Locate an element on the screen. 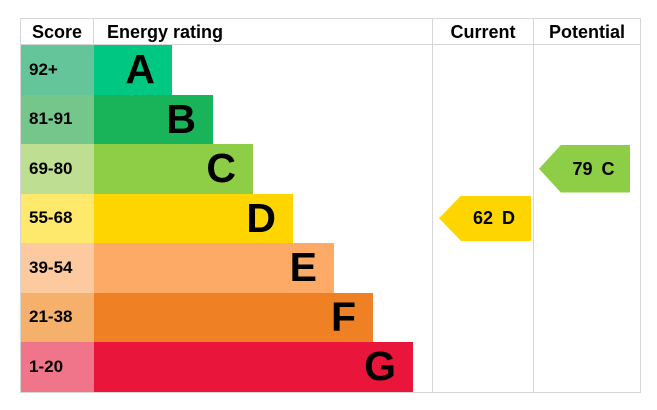 The height and width of the screenshot is (410, 657). band-a-score-cell: 92+ is located at coordinates (57, 70).